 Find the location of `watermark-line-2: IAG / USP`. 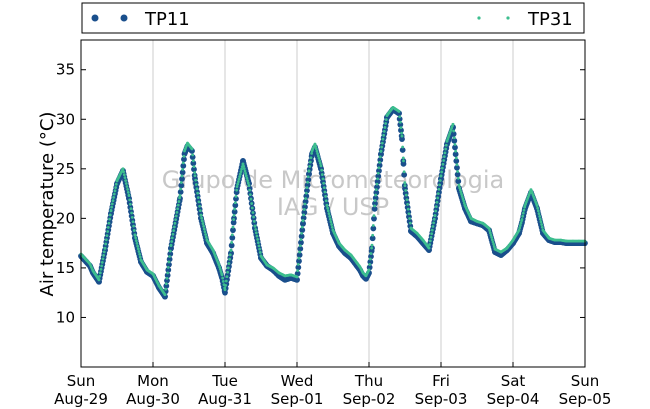

watermark-line-2: IAG / USP is located at coordinates (333, 207).